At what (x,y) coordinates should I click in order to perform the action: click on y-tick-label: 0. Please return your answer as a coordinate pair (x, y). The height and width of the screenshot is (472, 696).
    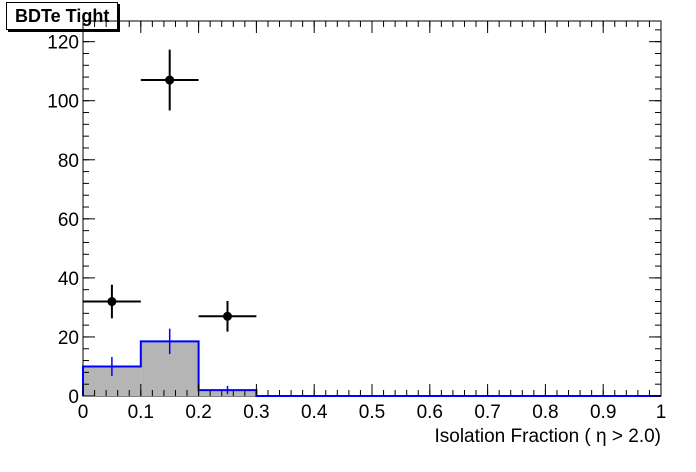
    Looking at the image, I should click on (73, 397).